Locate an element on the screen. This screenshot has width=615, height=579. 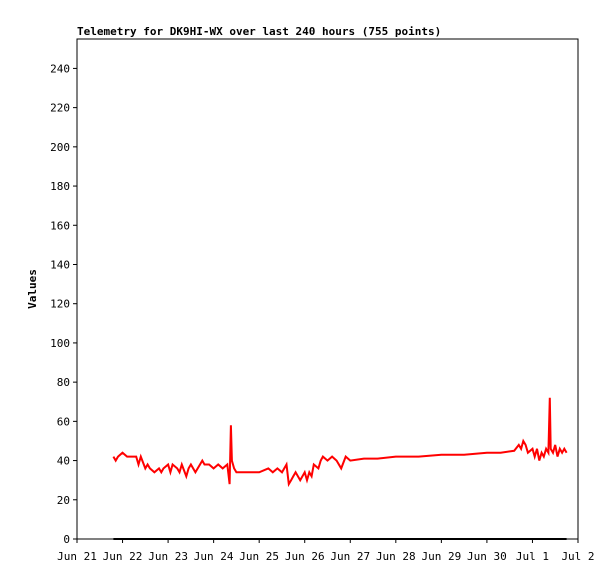
x-tick-label: Jun 23 is located at coordinates (168, 556).